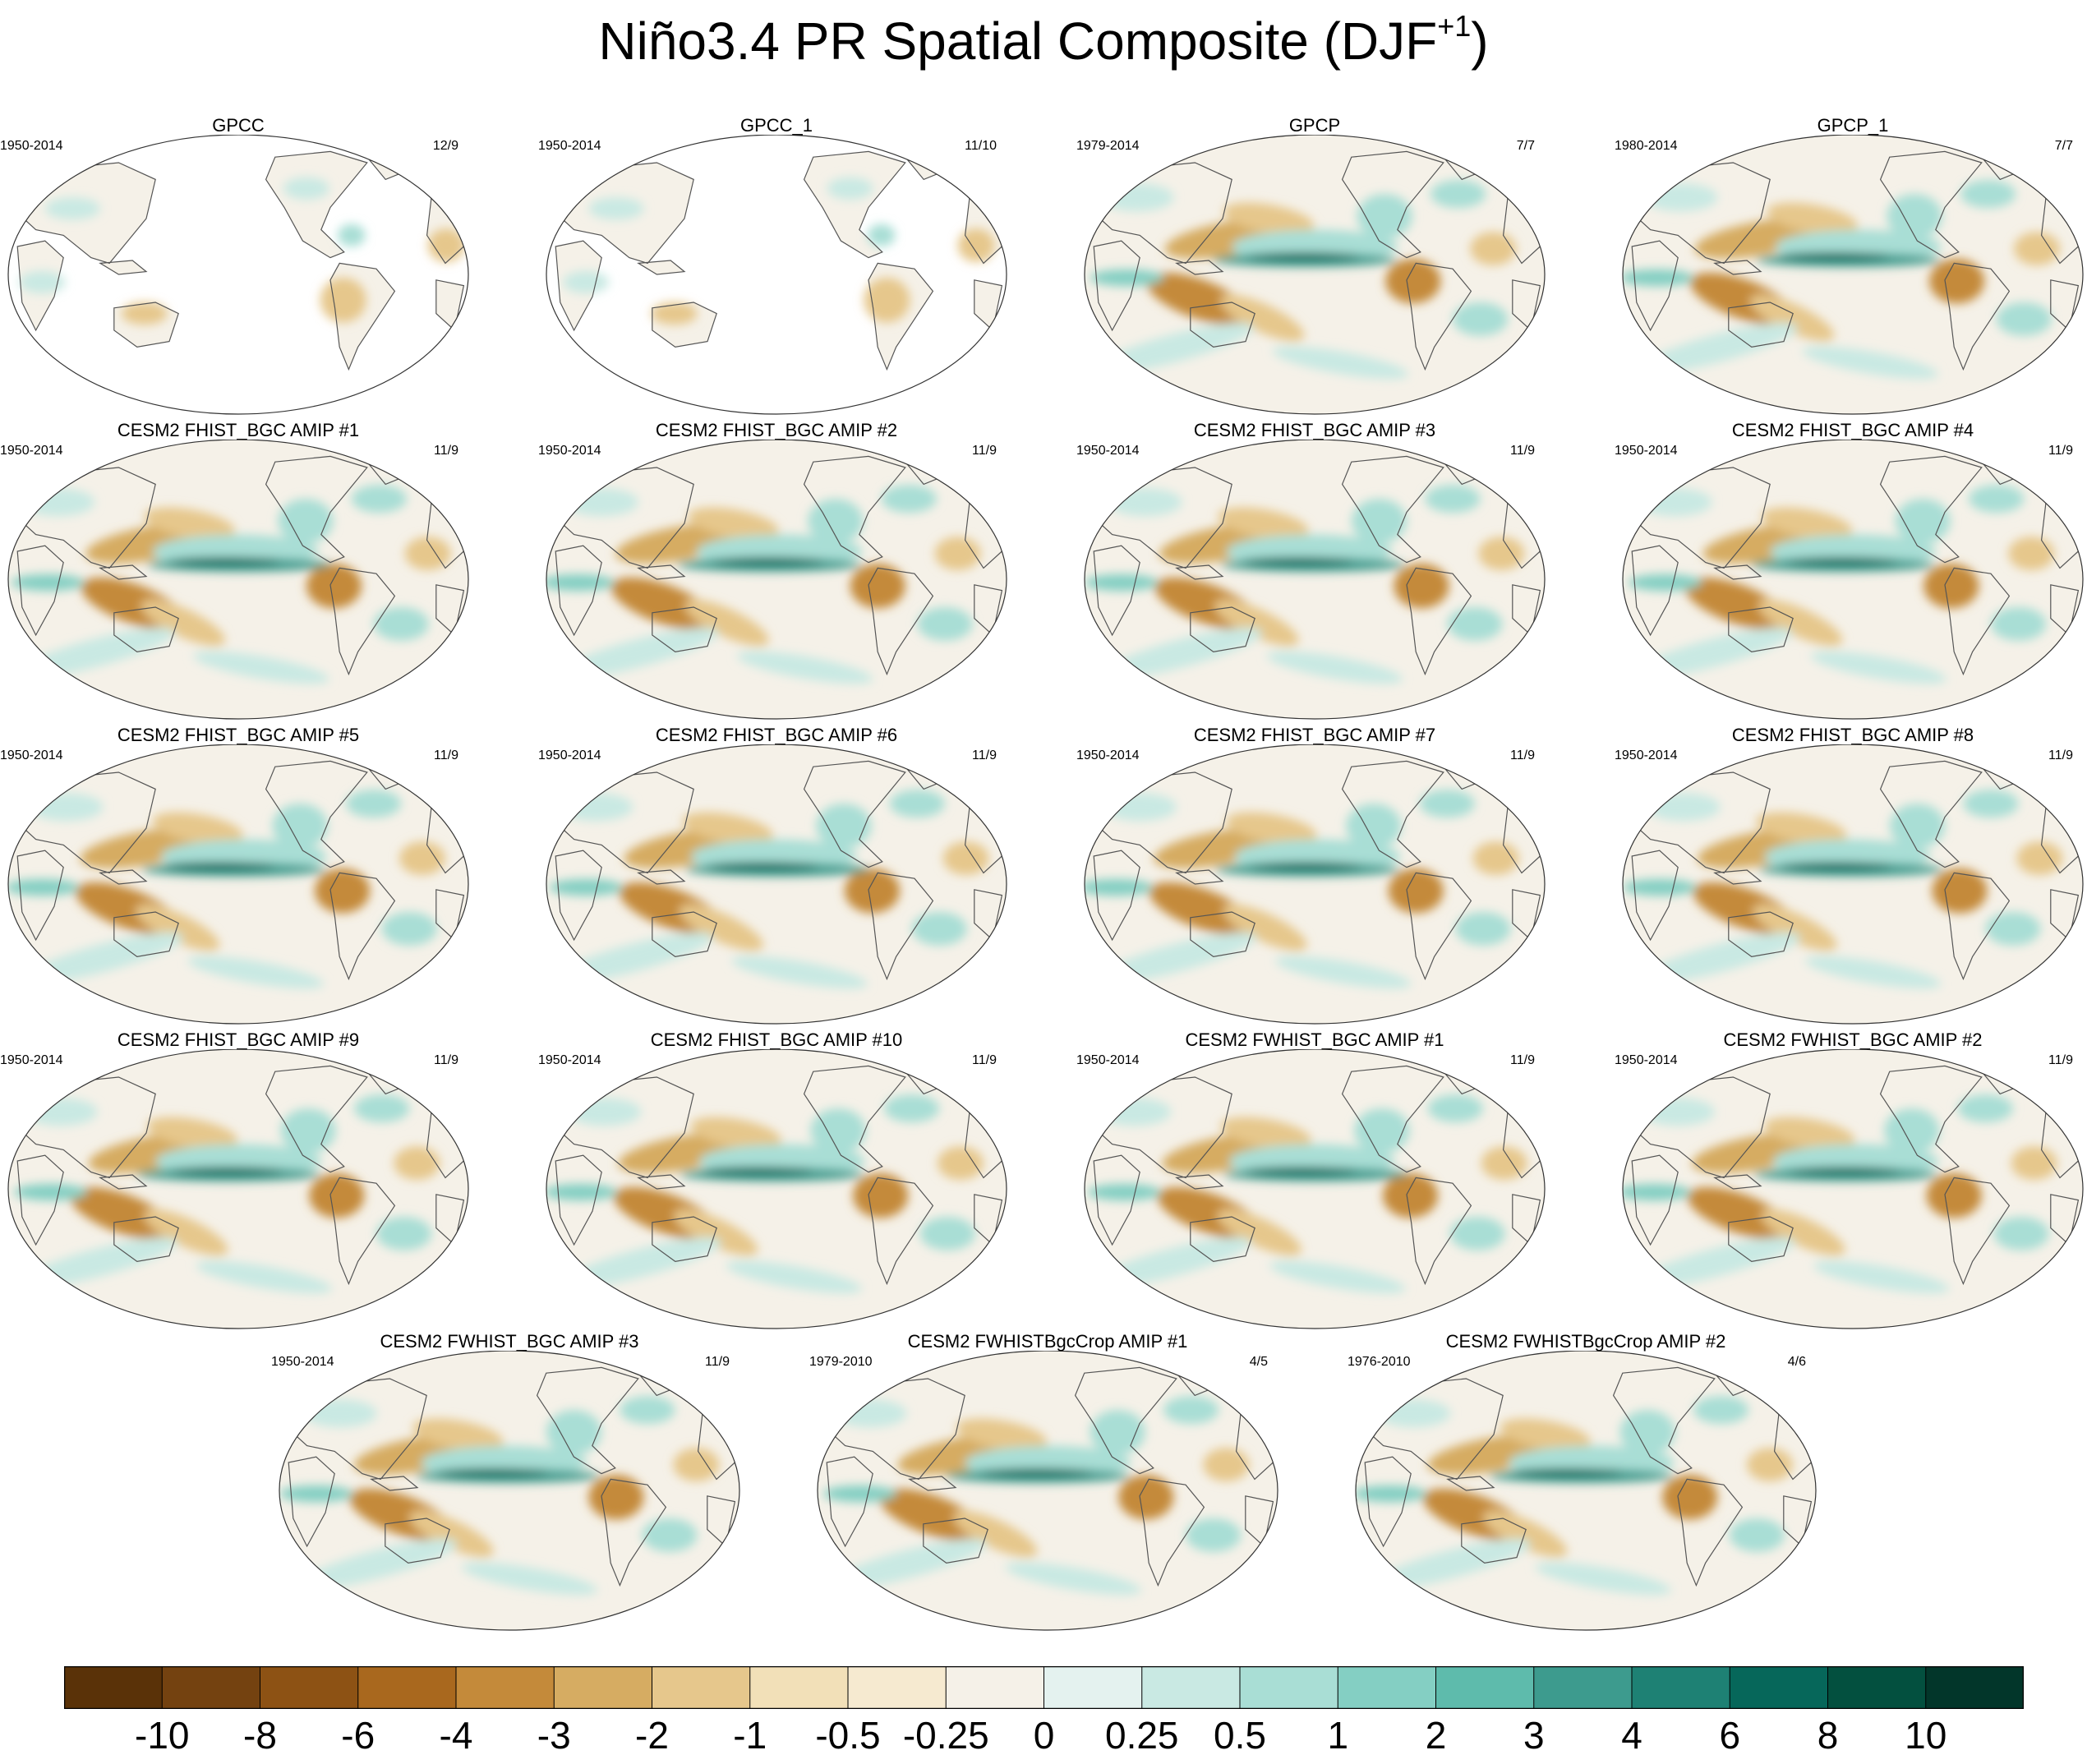 The height and width of the screenshot is (1764, 2087). I want to click on map-panel: GPCC_1 1950-2014 11/10, so click(776, 268).